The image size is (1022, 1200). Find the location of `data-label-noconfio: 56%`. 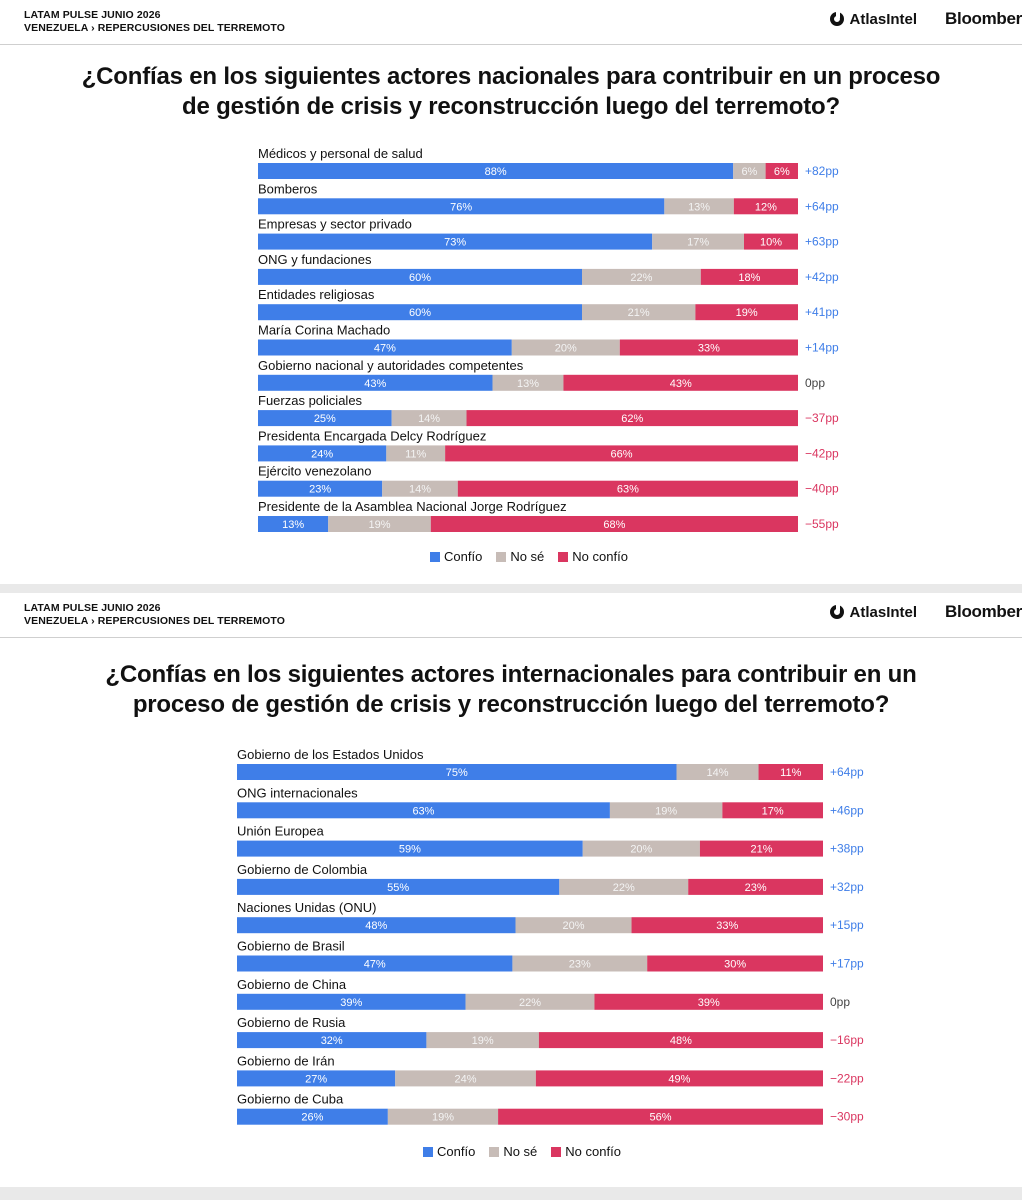

data-label-noconfio: 56% is located at coordinates (661, 1118).